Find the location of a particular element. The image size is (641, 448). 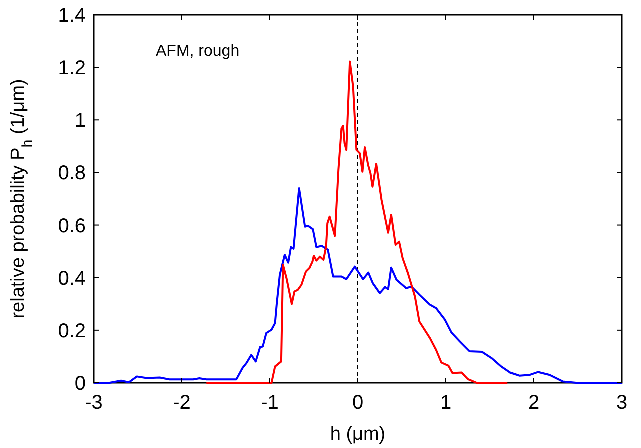

annotation: AFM, rough is located at coordinates (198, 51).